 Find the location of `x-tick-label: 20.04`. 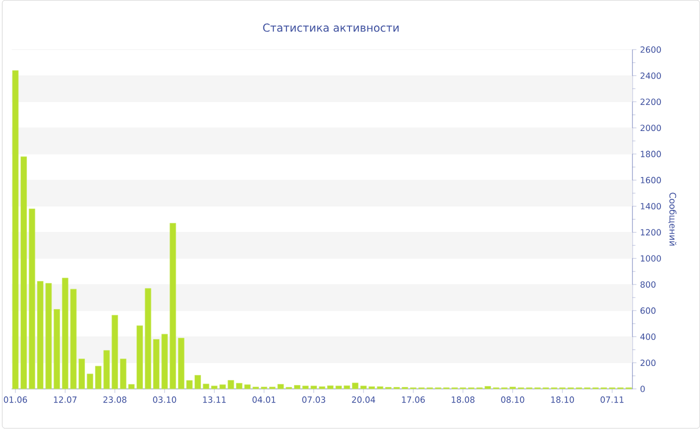

x-tick-label: 20.04 is located at coordinates (364, 400).